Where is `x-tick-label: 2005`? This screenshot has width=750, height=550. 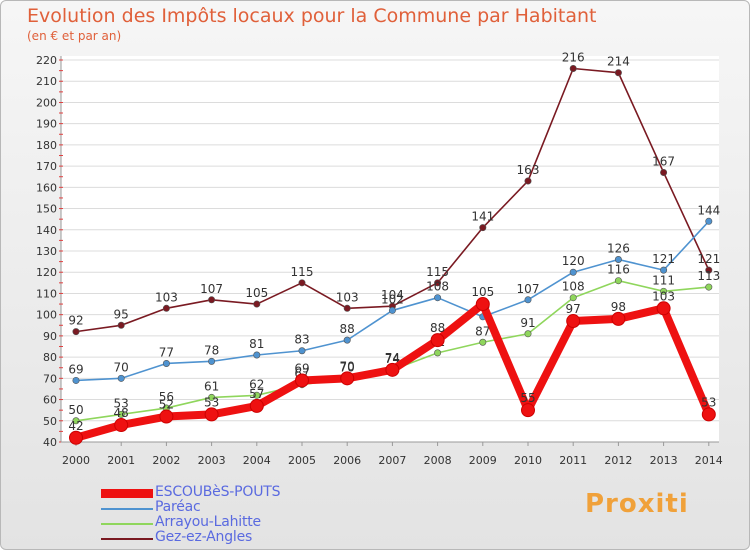
x-tick-label: 2005 is located at coordinates (302, 460).